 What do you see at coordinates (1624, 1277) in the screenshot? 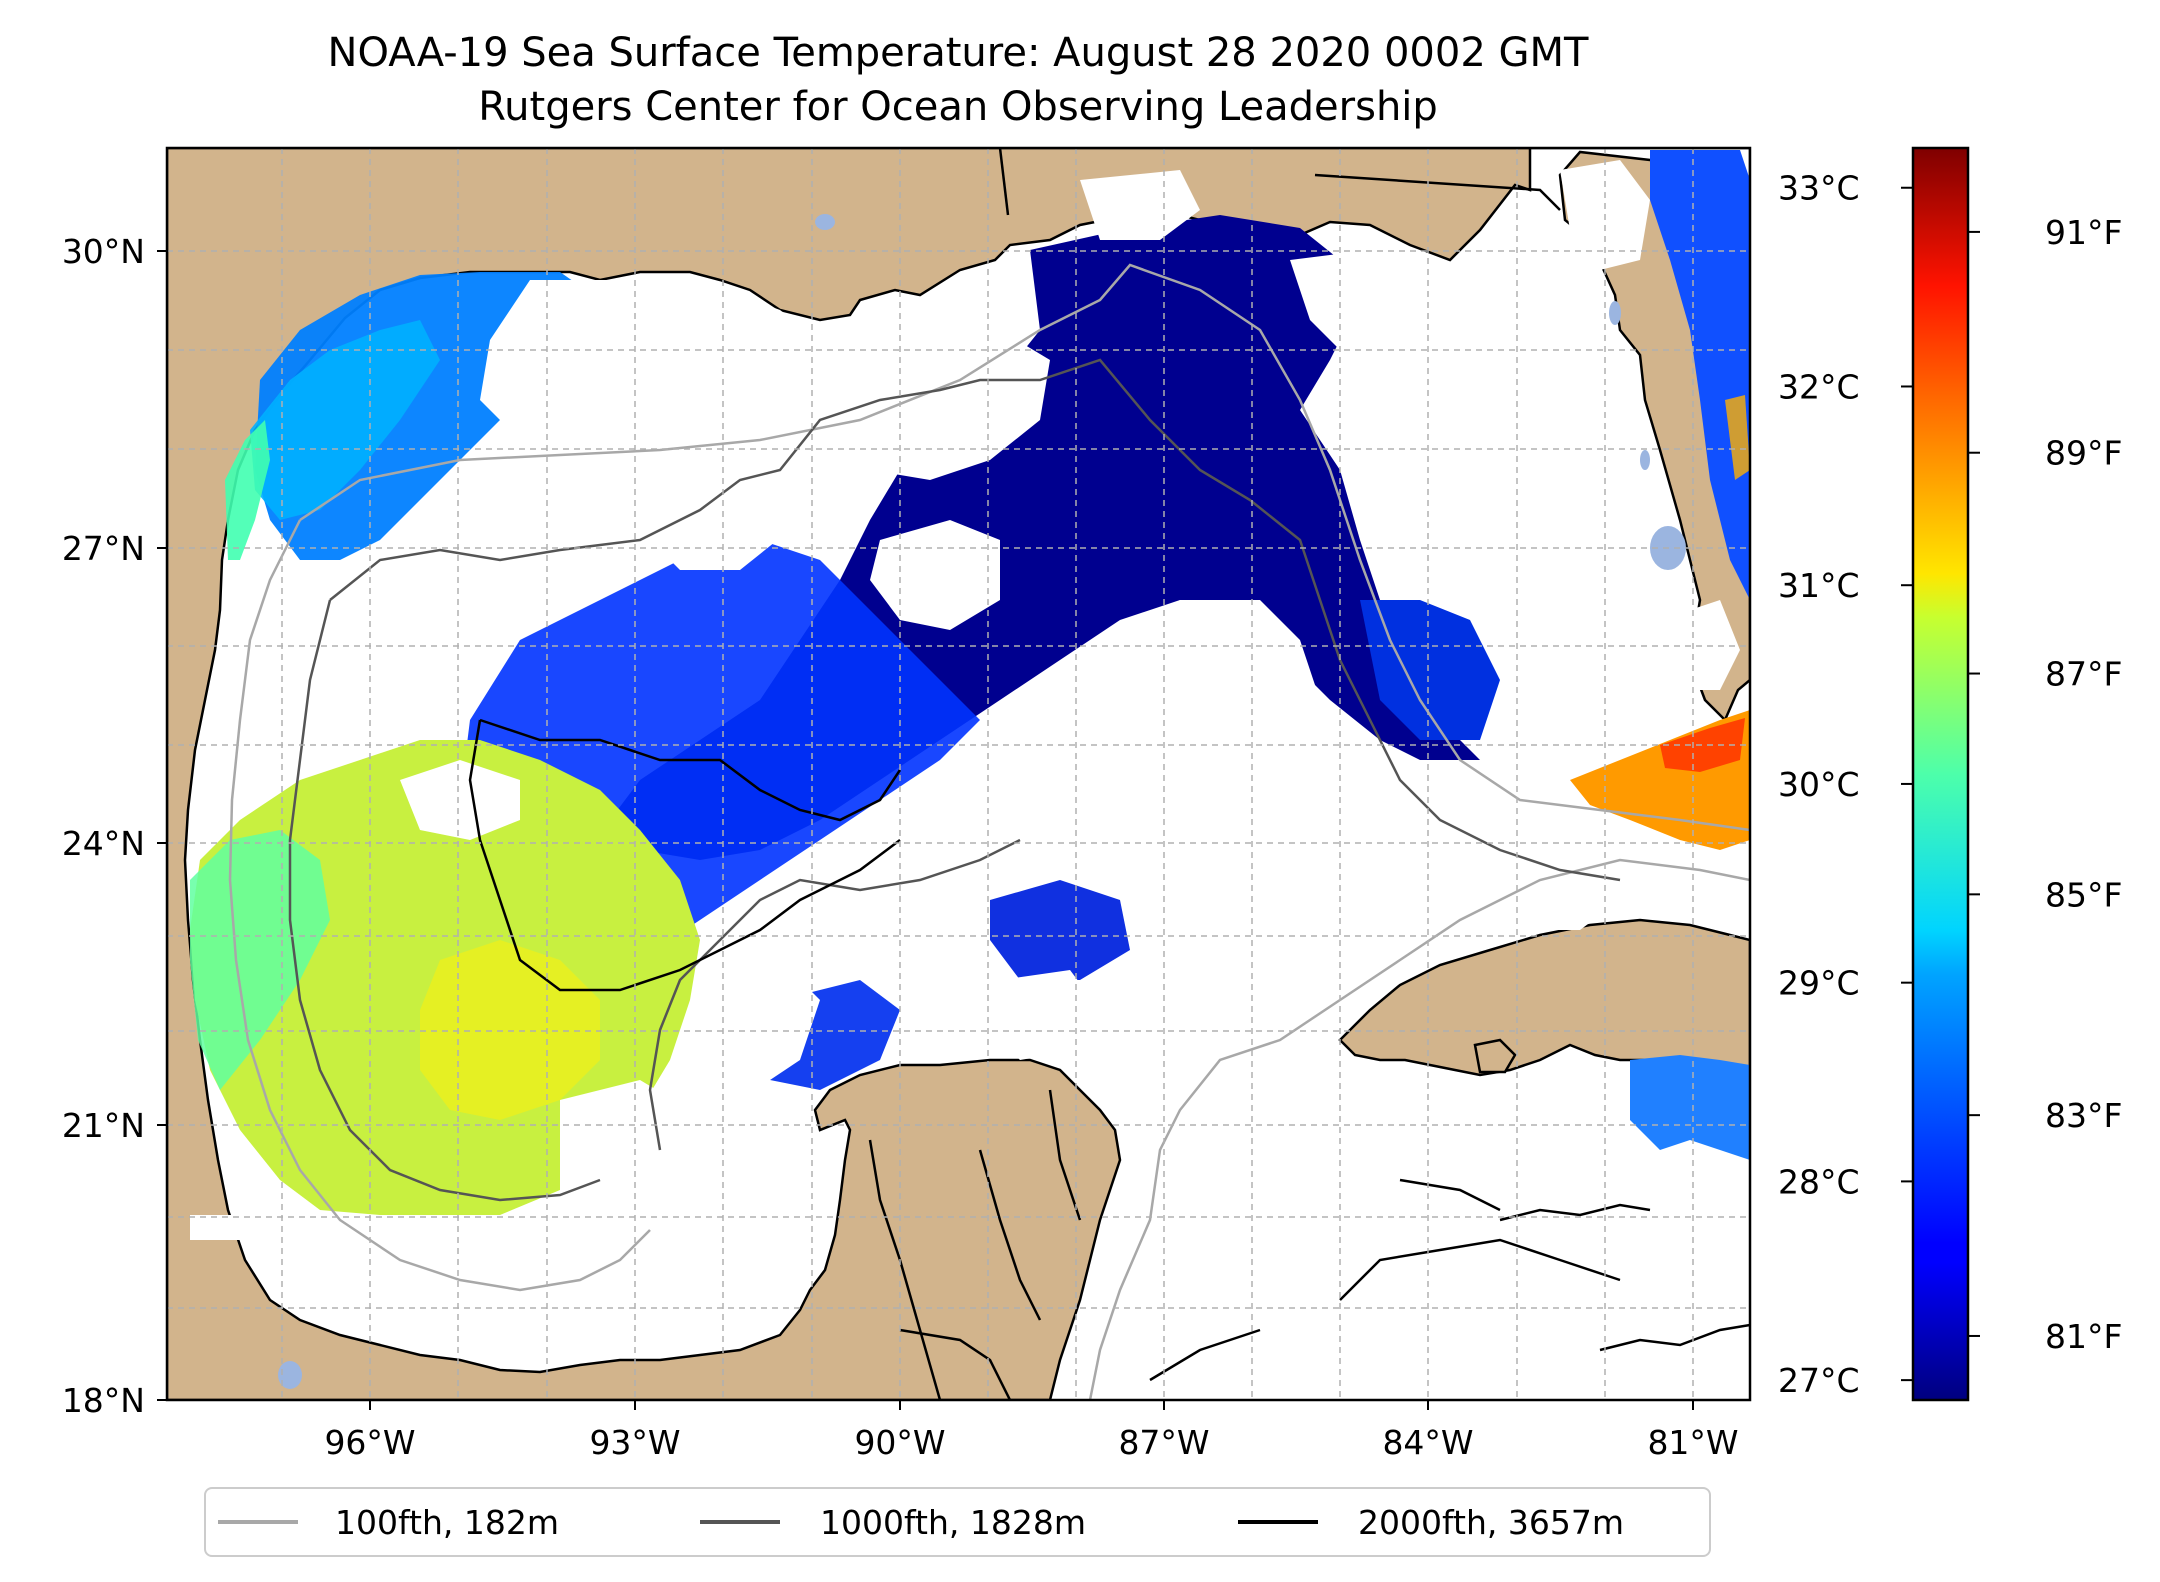
I see `land-caribbean-islands` at bounding box center [1624, 1277].